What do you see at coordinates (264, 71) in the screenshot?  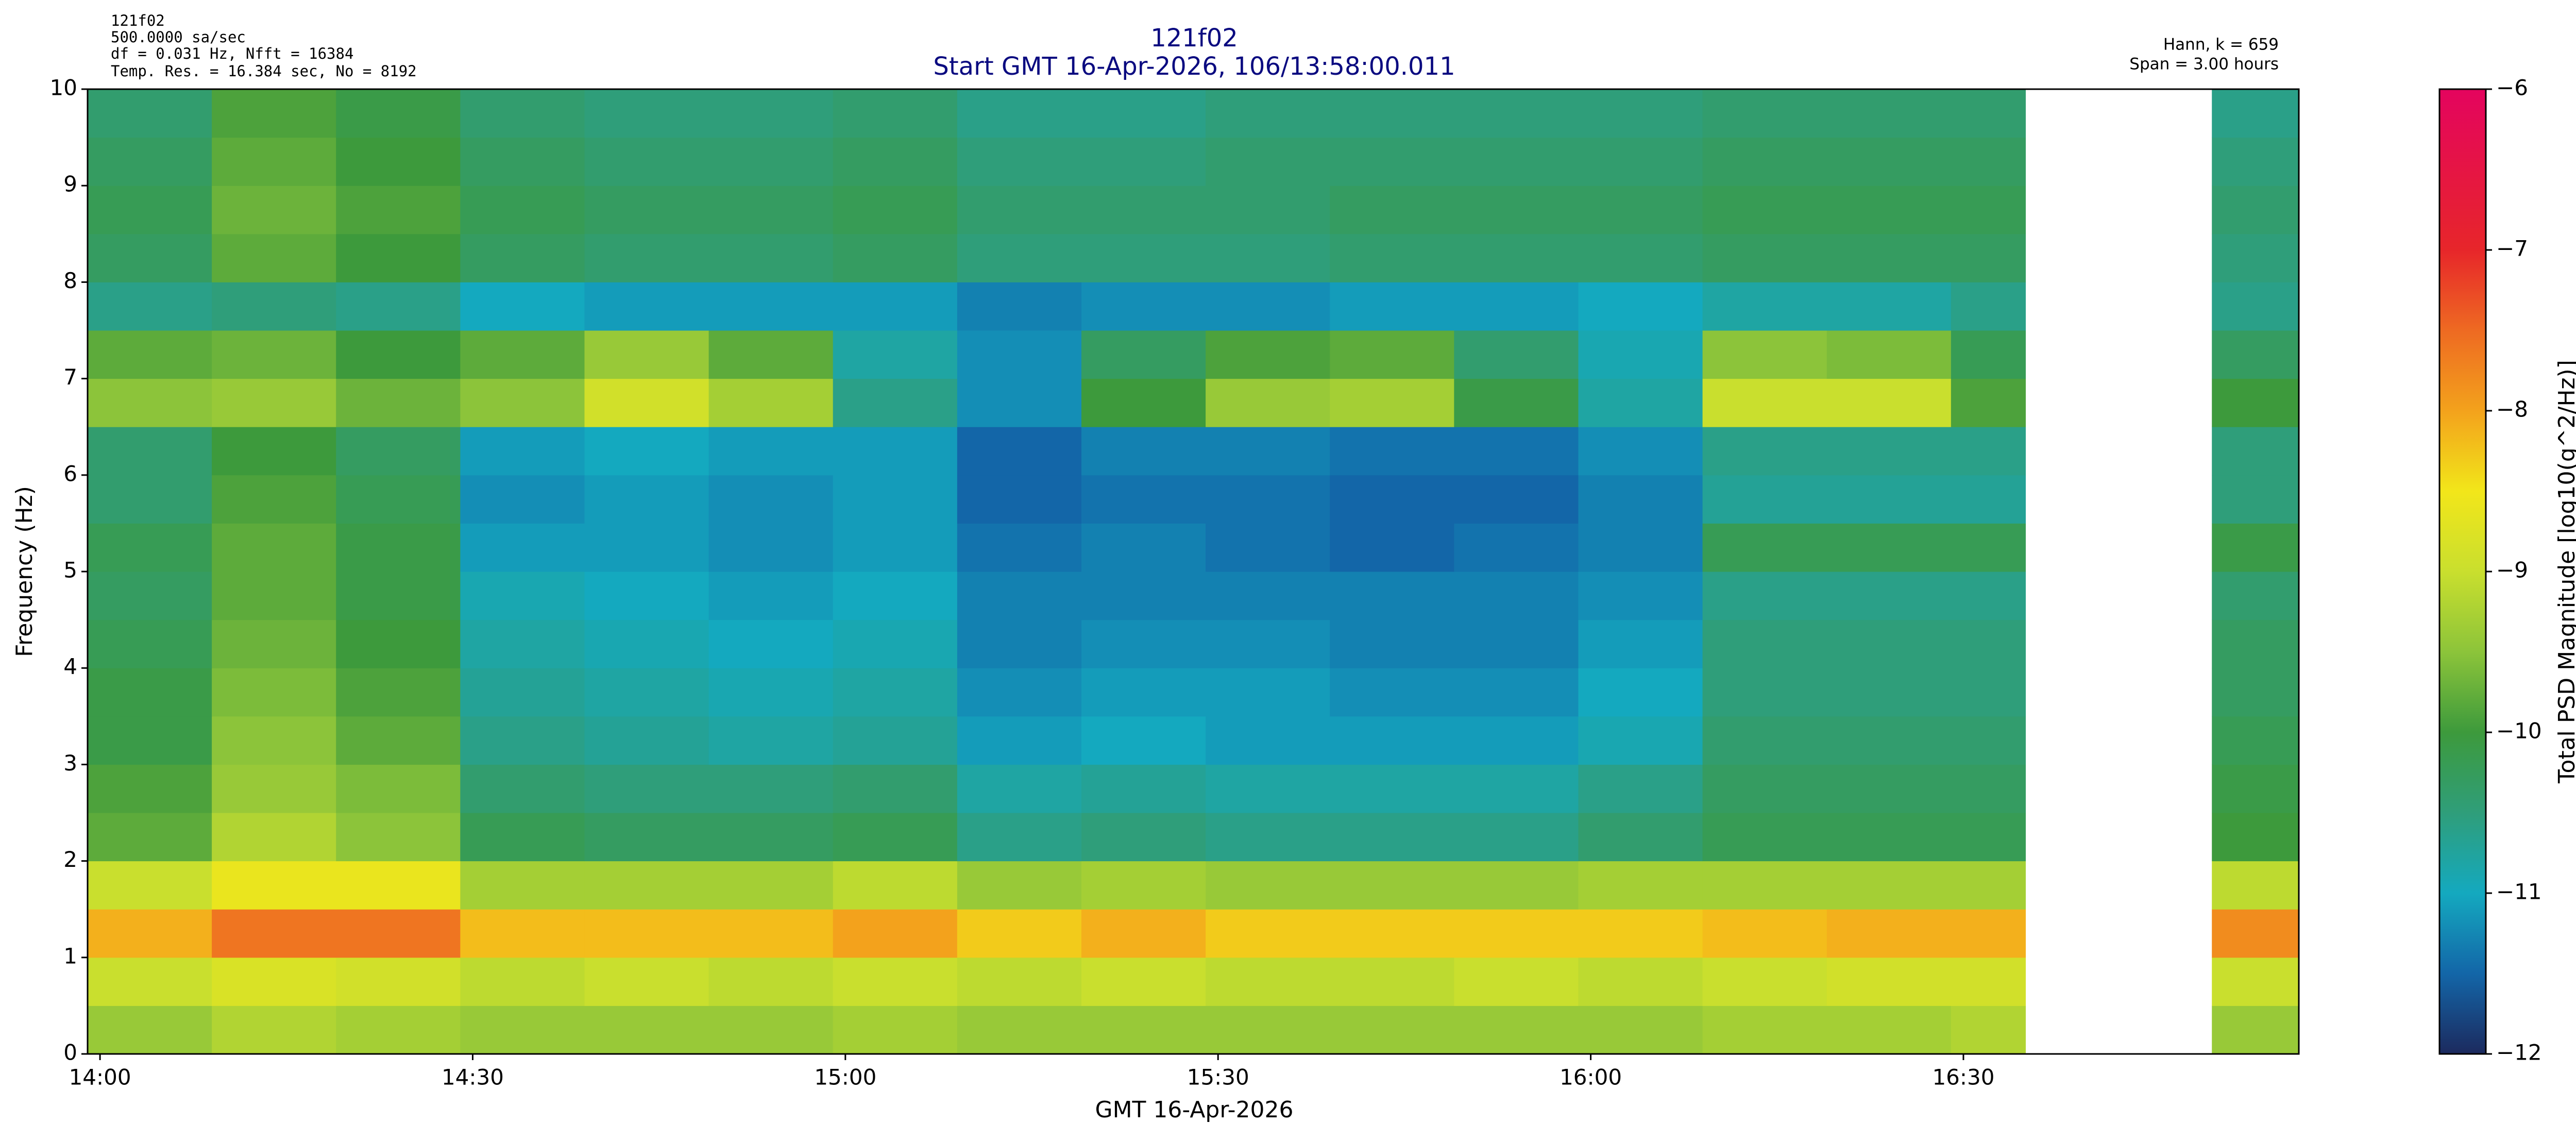 I see `info-line: Temp. Res. = 16.384 sec, No = 8192` at bounding box center [264, 71].